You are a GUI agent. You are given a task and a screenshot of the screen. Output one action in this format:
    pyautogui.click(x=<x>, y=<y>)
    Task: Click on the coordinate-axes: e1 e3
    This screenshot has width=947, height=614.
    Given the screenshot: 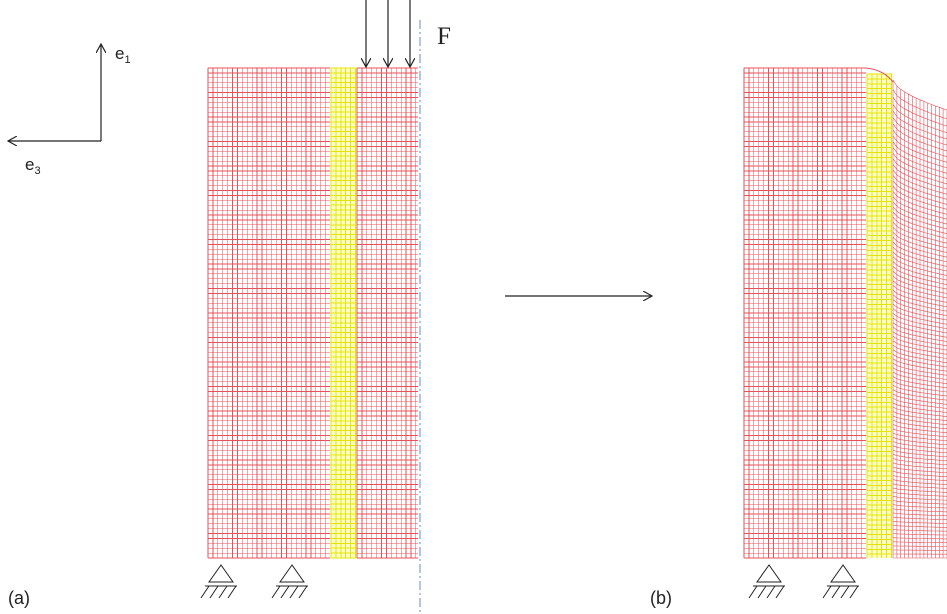 What is the action you would take?
    pyautogui.click(x=69, y=110)
    